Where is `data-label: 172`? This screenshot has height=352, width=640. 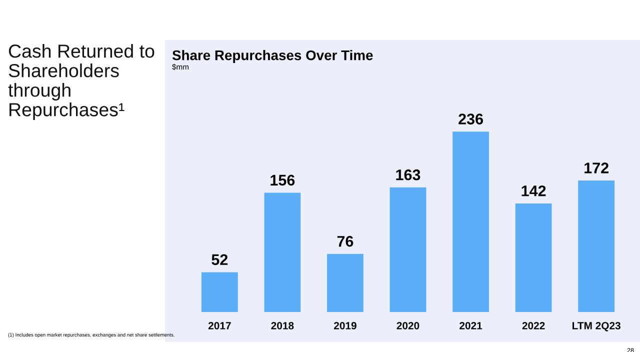 data-label: 172 is located at coordinates (596, 168).